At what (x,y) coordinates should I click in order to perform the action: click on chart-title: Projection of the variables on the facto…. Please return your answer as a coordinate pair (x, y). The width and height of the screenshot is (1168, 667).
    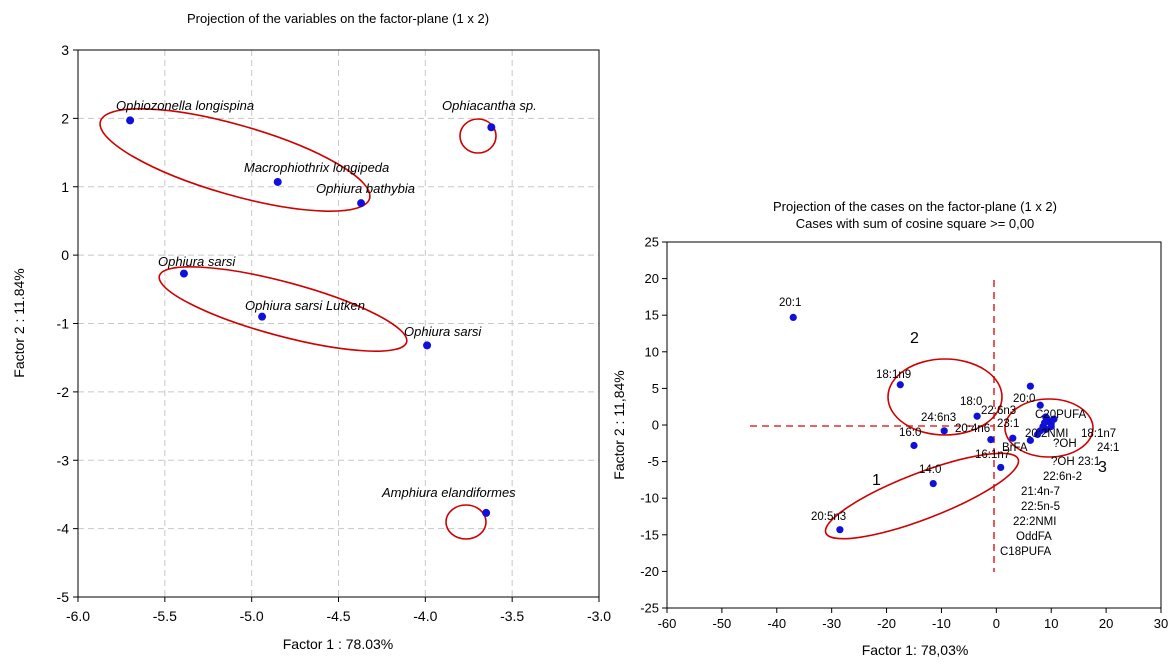
    Looking at the image, I should click on (338, 18).